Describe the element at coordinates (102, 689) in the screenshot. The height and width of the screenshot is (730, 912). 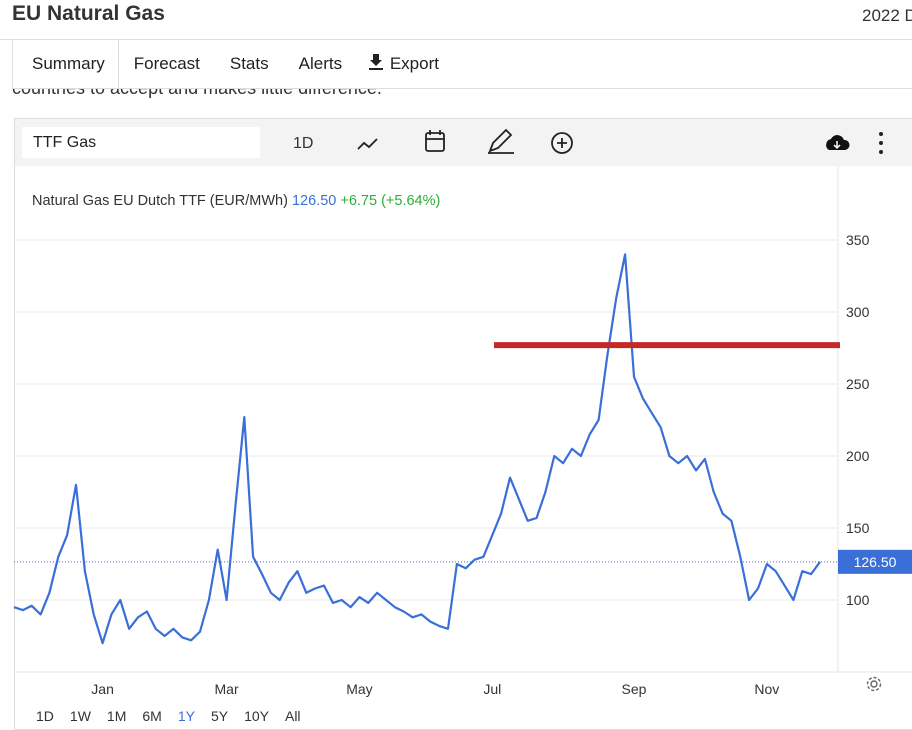
I see `x-tick-label: Jan` at that location.